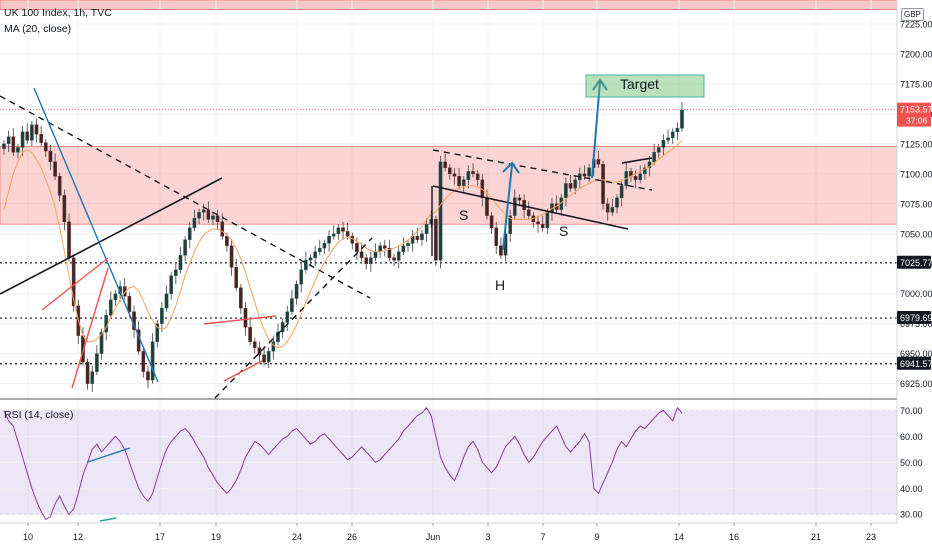  What do you see at coordinates (914, 114) in the screenshot?
I see `price-label-box` at bounding box center [914, 114].